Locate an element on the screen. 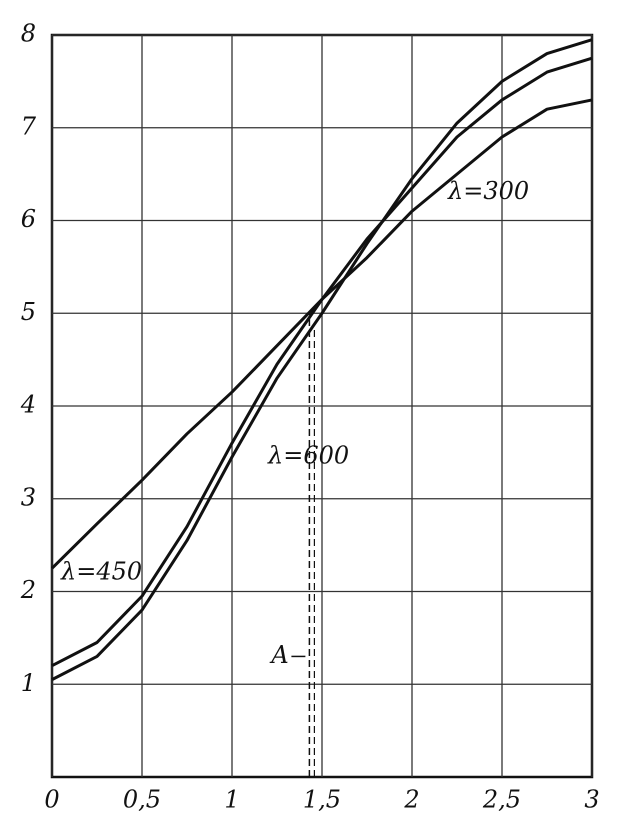 This screenshot has width=620, height=822. y-tick-label: 5 is located at coordinates (28, 312).